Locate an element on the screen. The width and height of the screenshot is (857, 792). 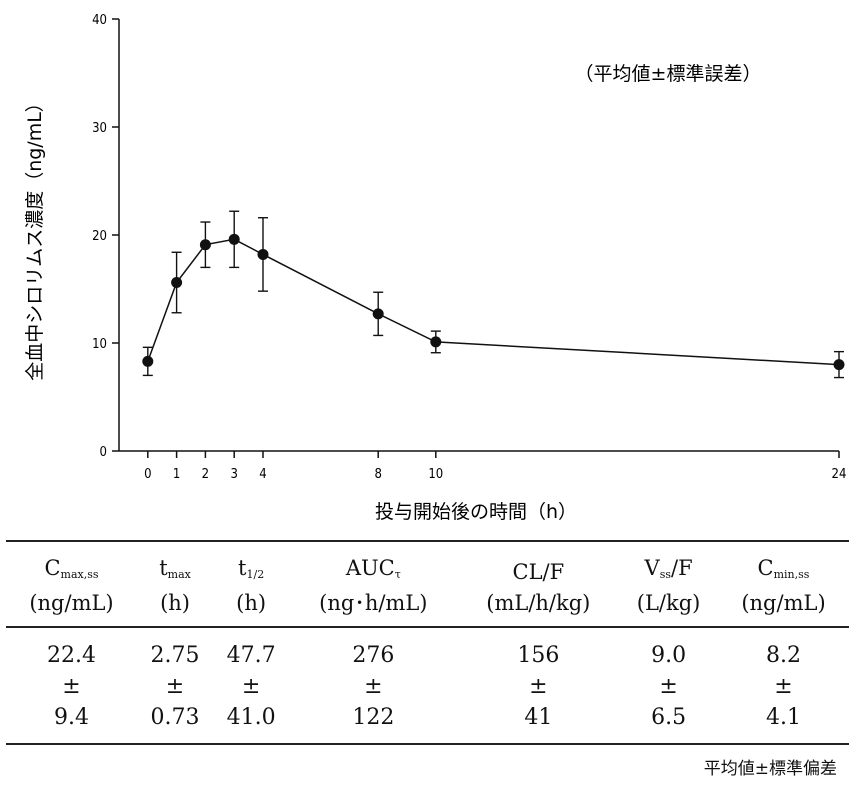
header-thalf: t1/2 is located at coordinates (251, 568).